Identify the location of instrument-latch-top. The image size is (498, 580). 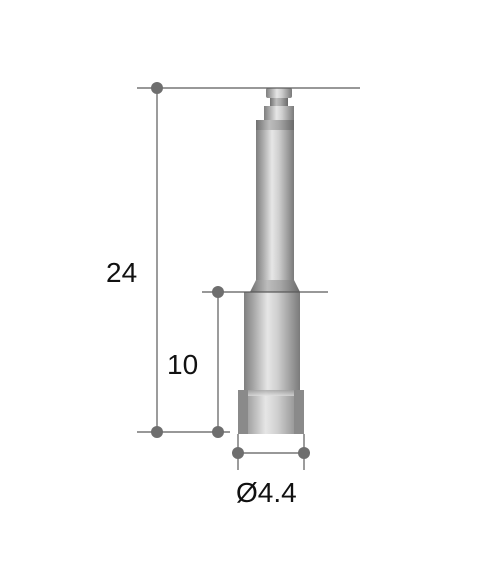
(279, 93).